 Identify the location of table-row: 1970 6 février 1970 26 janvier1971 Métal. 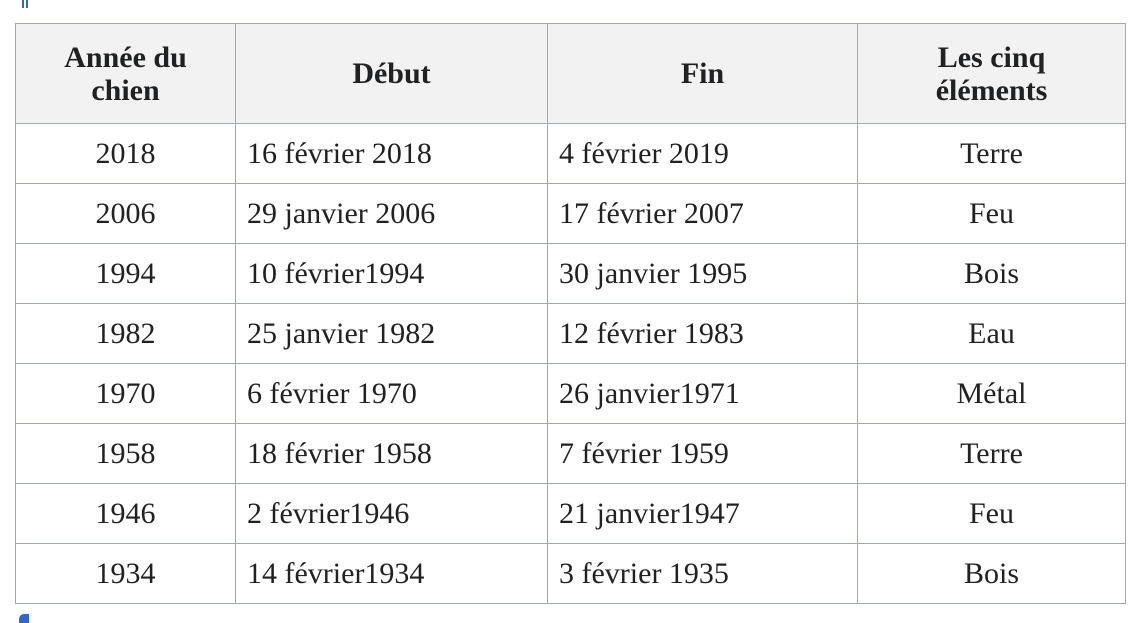
(570, 393).